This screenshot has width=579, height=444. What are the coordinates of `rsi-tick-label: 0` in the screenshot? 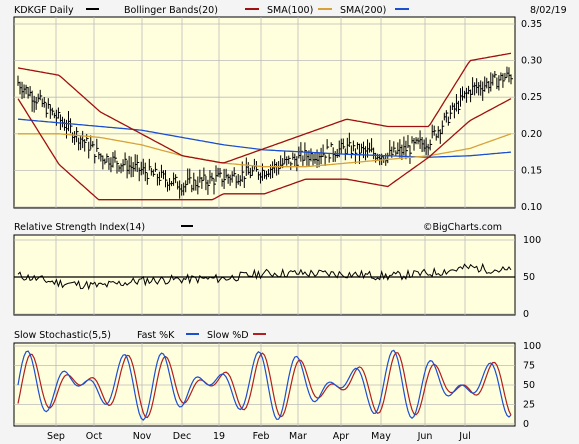 It's located at (526, 314).